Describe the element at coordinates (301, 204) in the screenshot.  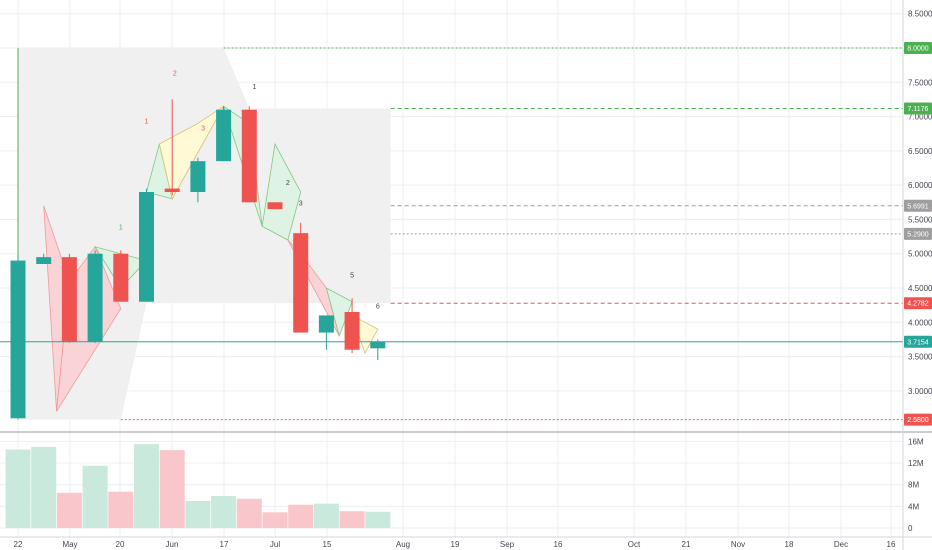
I see `annotation-label-6: 3` at that location.